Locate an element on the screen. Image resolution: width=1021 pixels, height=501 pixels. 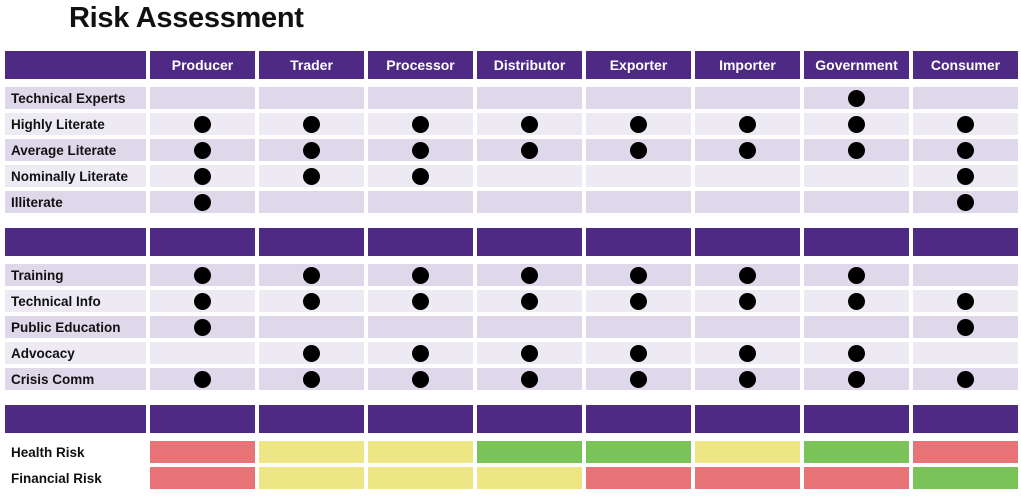
column-header: Exporter is located at coordinates (638, 65).